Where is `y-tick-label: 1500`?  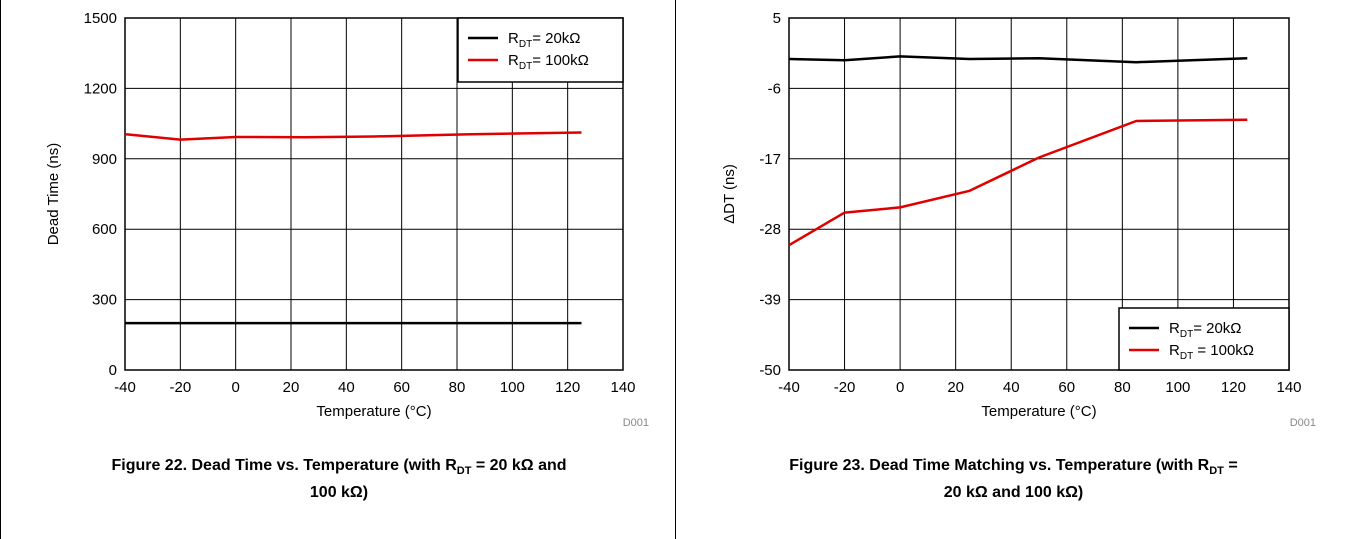 y-tick-label: 1500 is located at coordinates (100, 18).